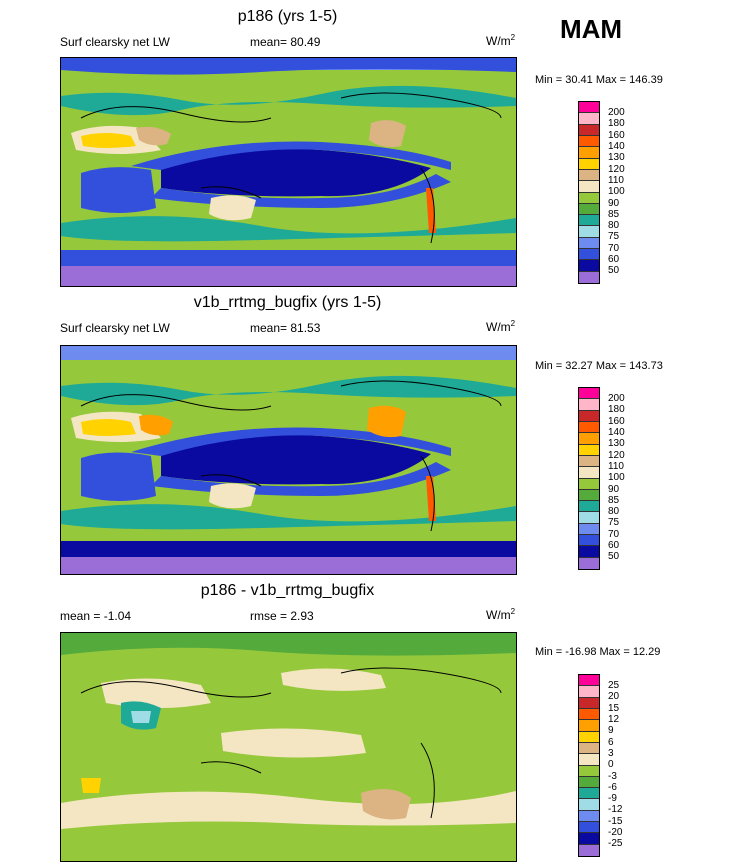 The height and width of the screenshot is (865, 732). I want to click on colorbar-label: 15, so click(614, 708).